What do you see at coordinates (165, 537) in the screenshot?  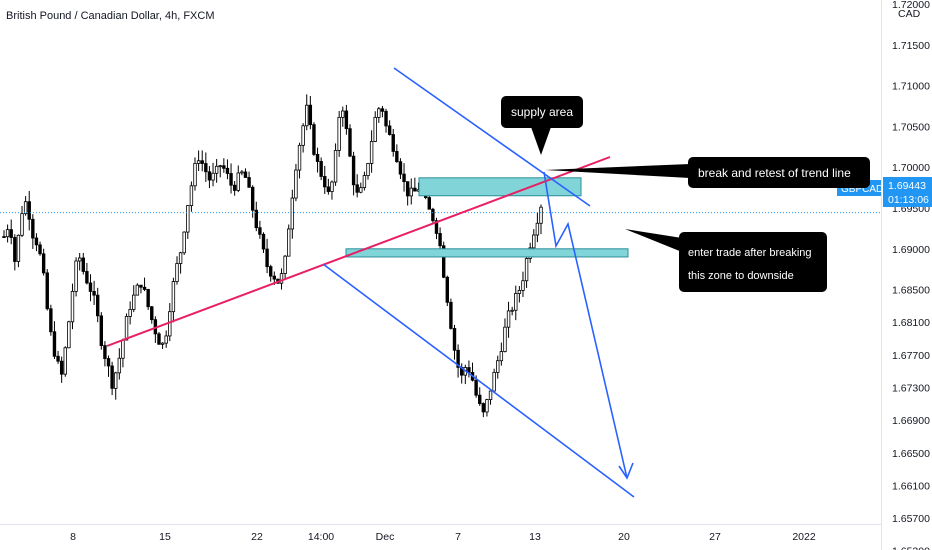 I see `time-tick-label: 15` at bounding box center [165, 537].